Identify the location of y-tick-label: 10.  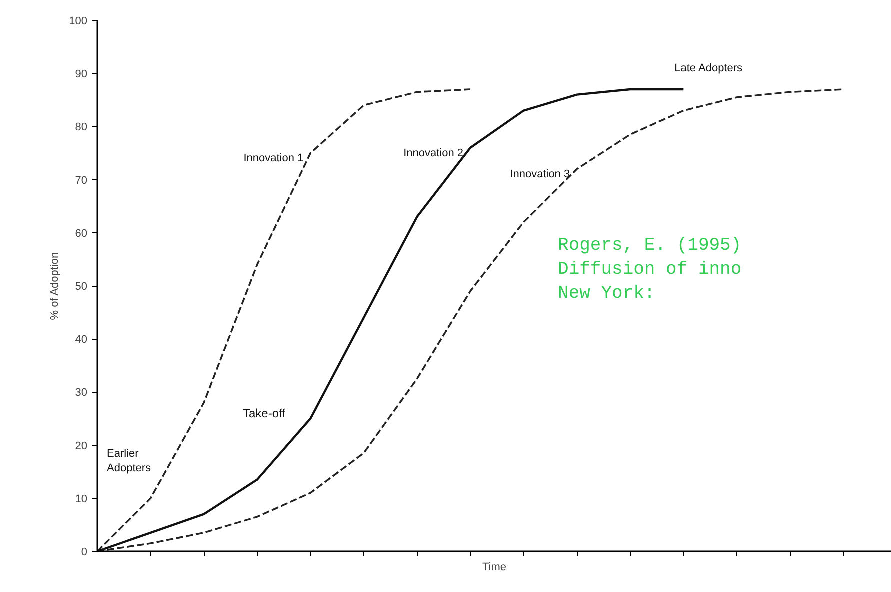
(81, 499).